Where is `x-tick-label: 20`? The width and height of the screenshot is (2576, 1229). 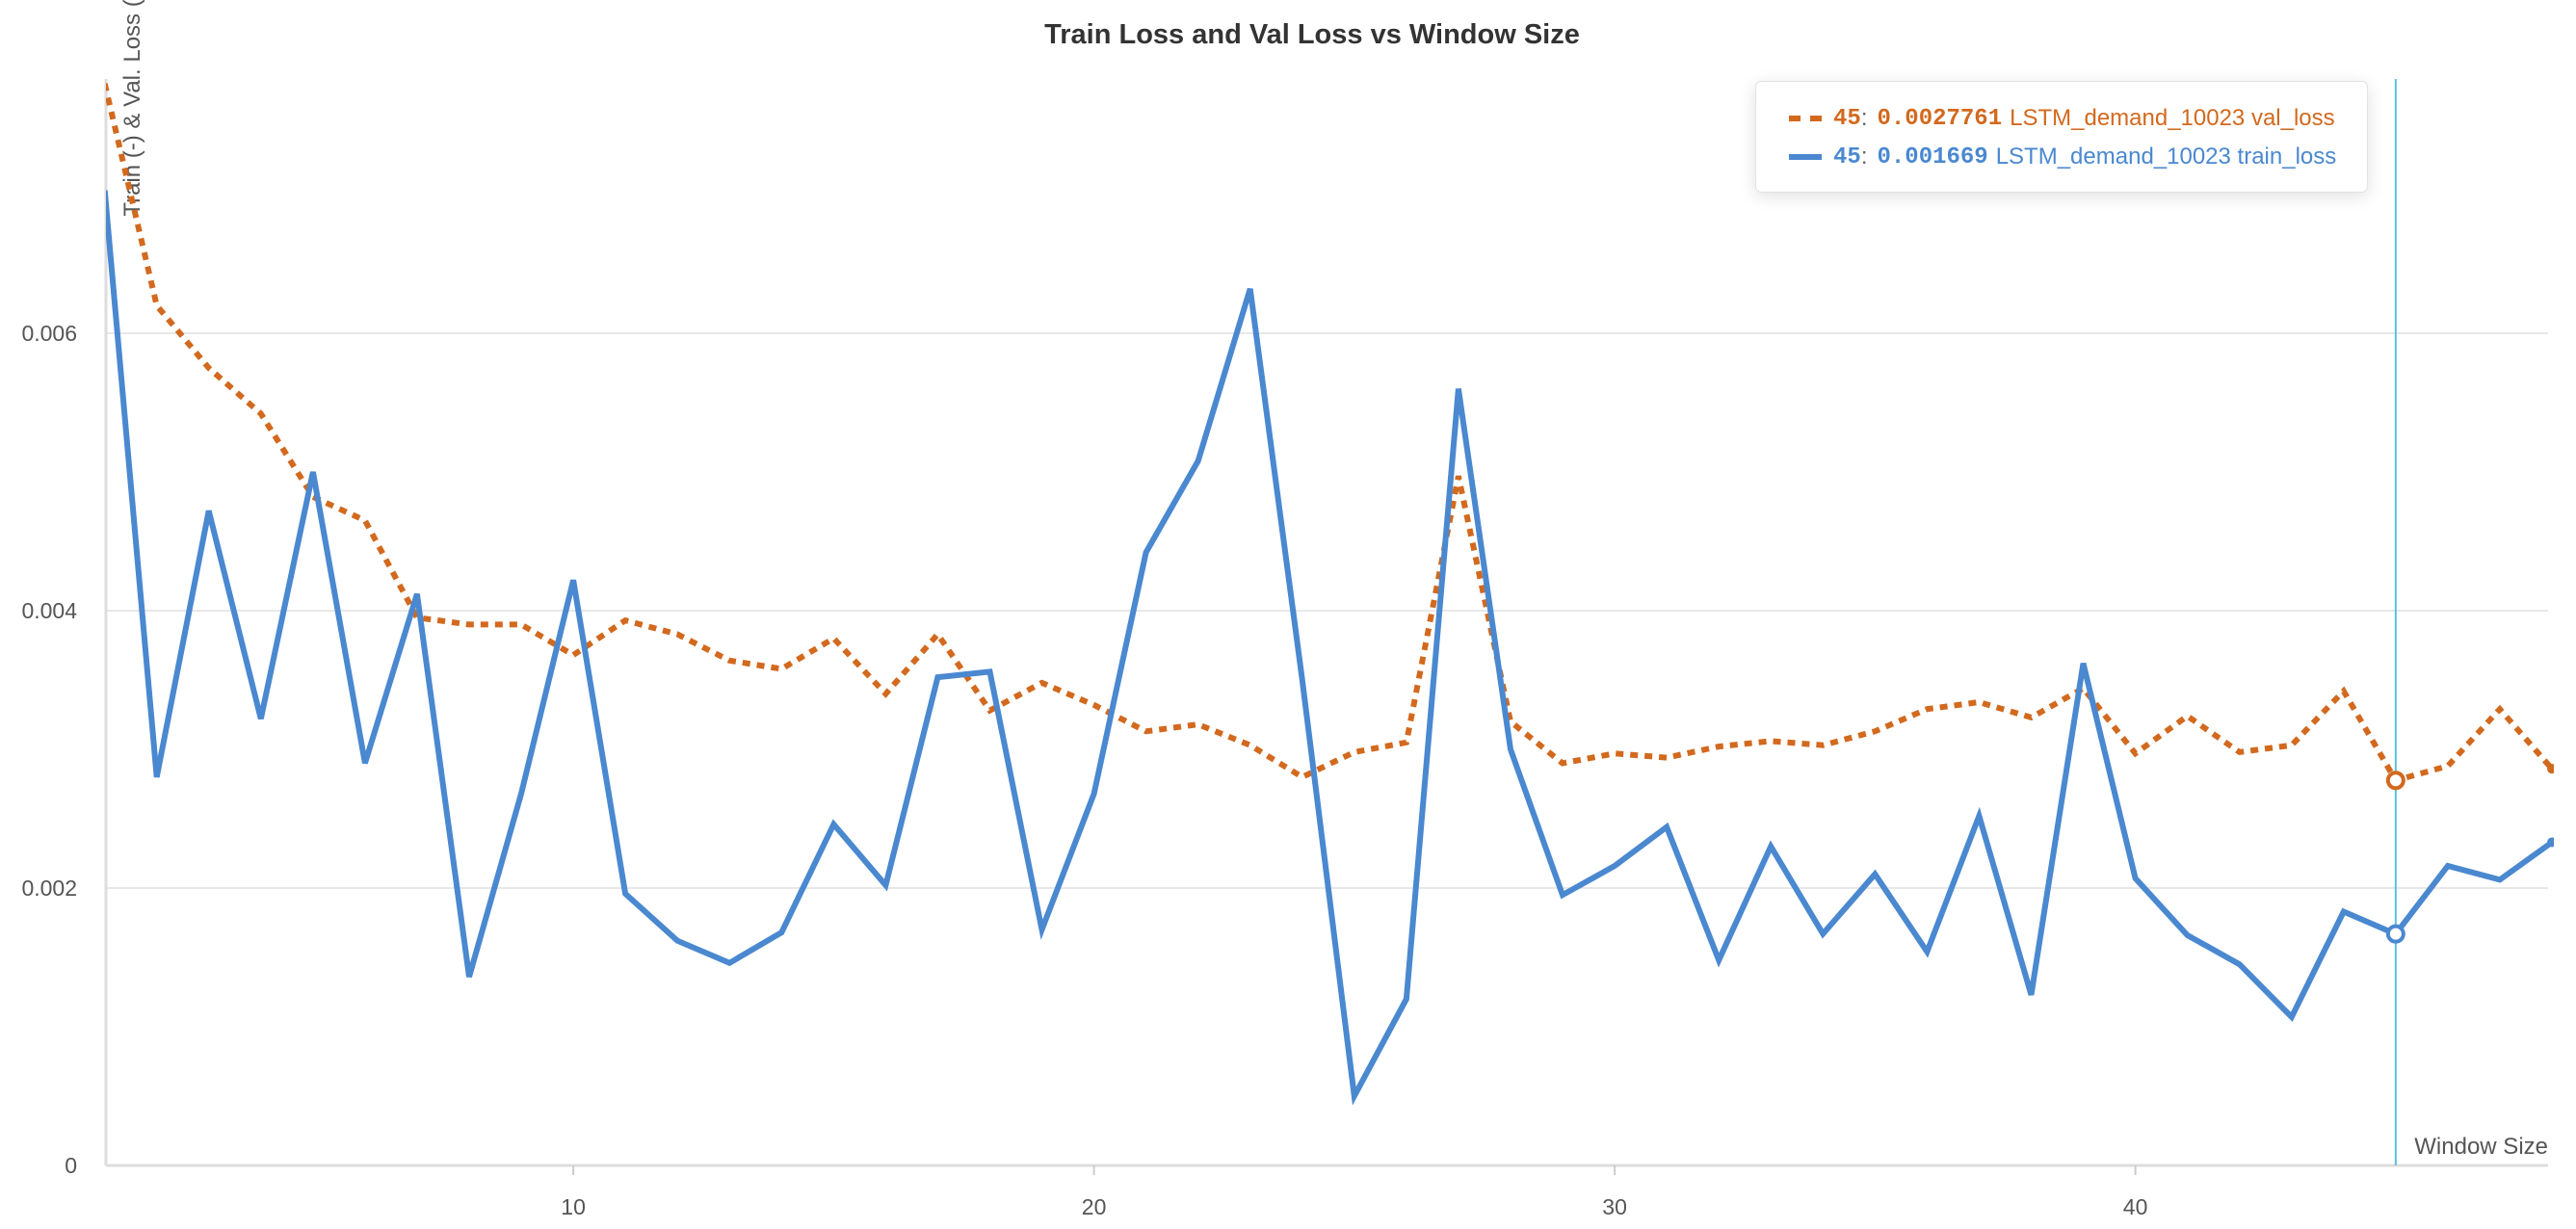
x-tick-label: 20 is located at coordinates (1094, 1206).